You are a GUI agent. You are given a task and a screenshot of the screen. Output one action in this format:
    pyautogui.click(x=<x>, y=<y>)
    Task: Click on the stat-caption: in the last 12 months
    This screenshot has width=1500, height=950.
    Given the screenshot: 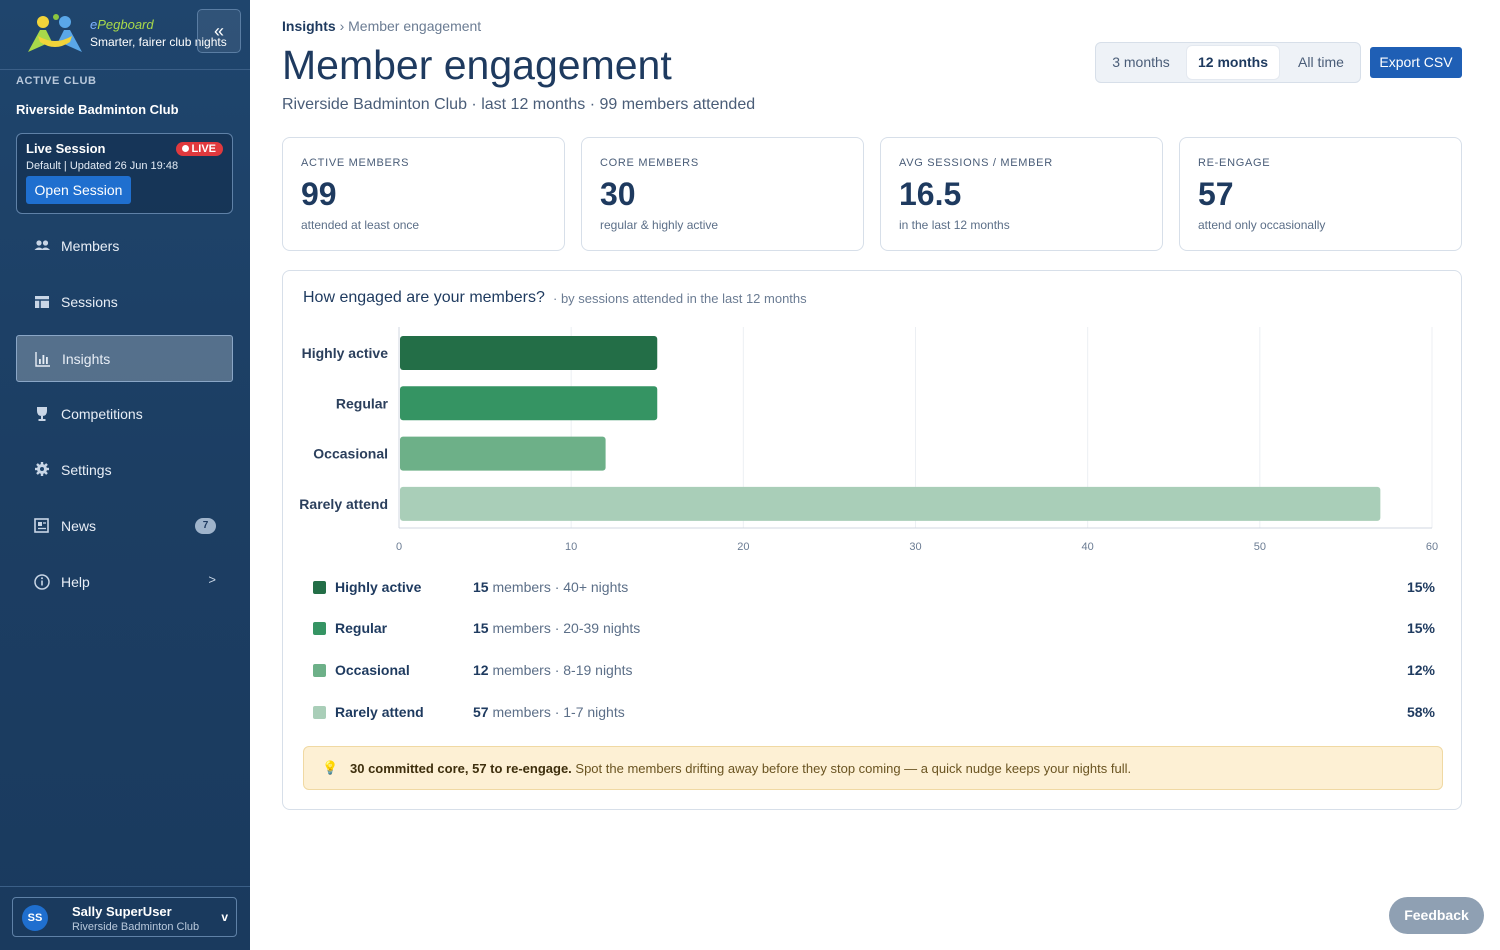 What is the action you would take?
    pyautogui.click(x=954, y=225)
    